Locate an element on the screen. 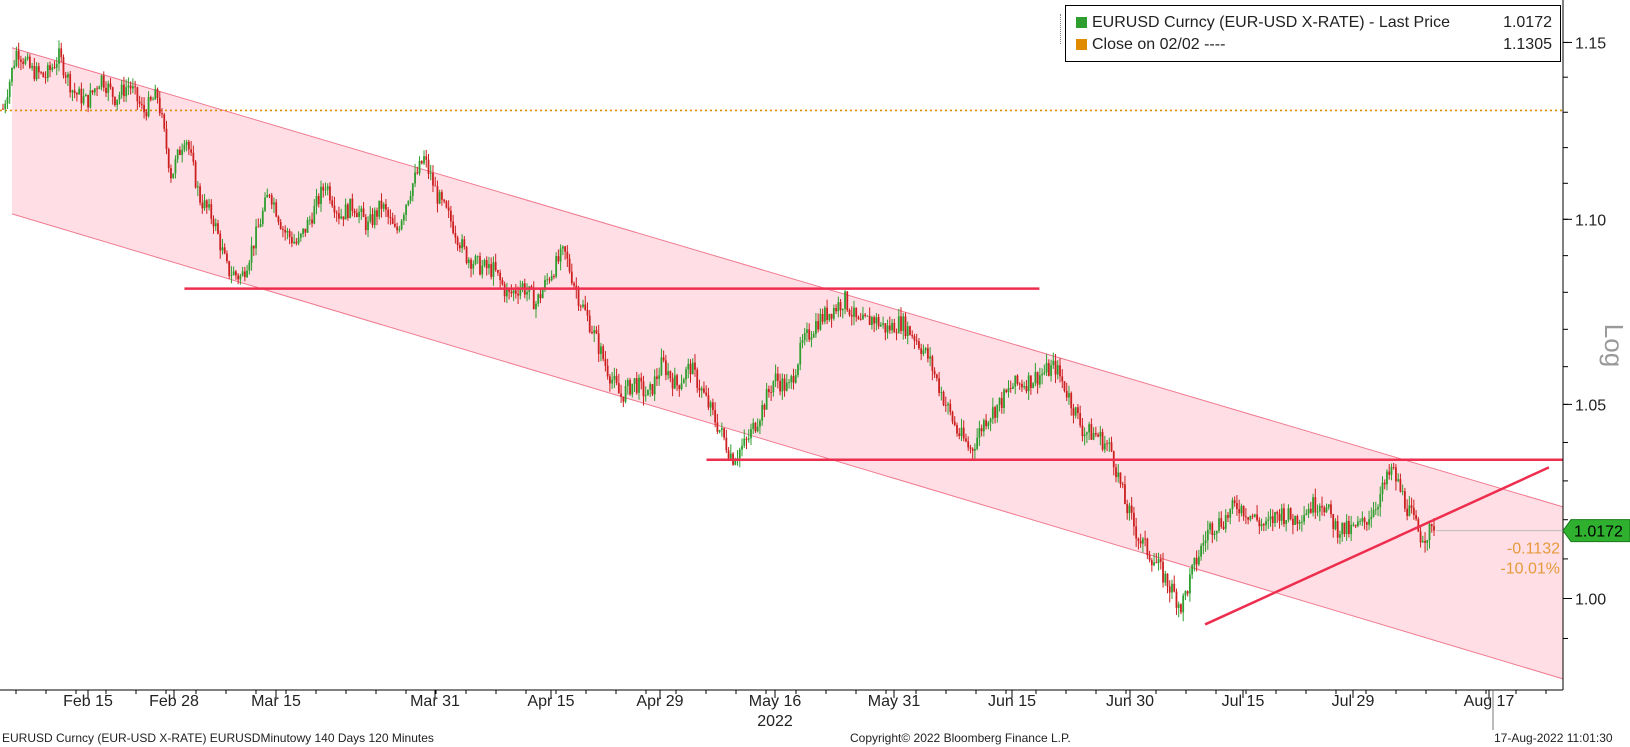 This screenshot has height=747, width=1630. legend-entry-close-ref: Close on 02/02 ---- 1.1305 is located at coordinates (1314, 45).